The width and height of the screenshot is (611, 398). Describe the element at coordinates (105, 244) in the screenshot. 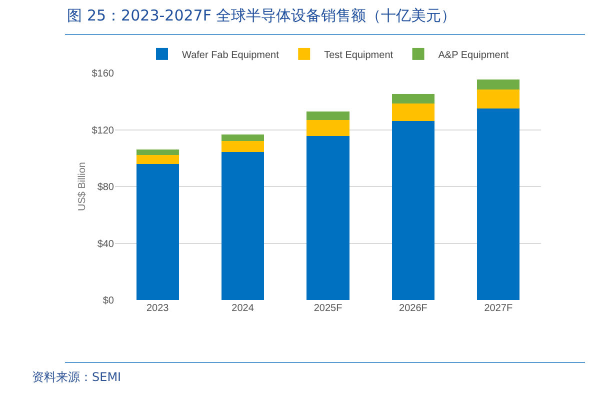

I see `y-tick-label: $40` at that location.